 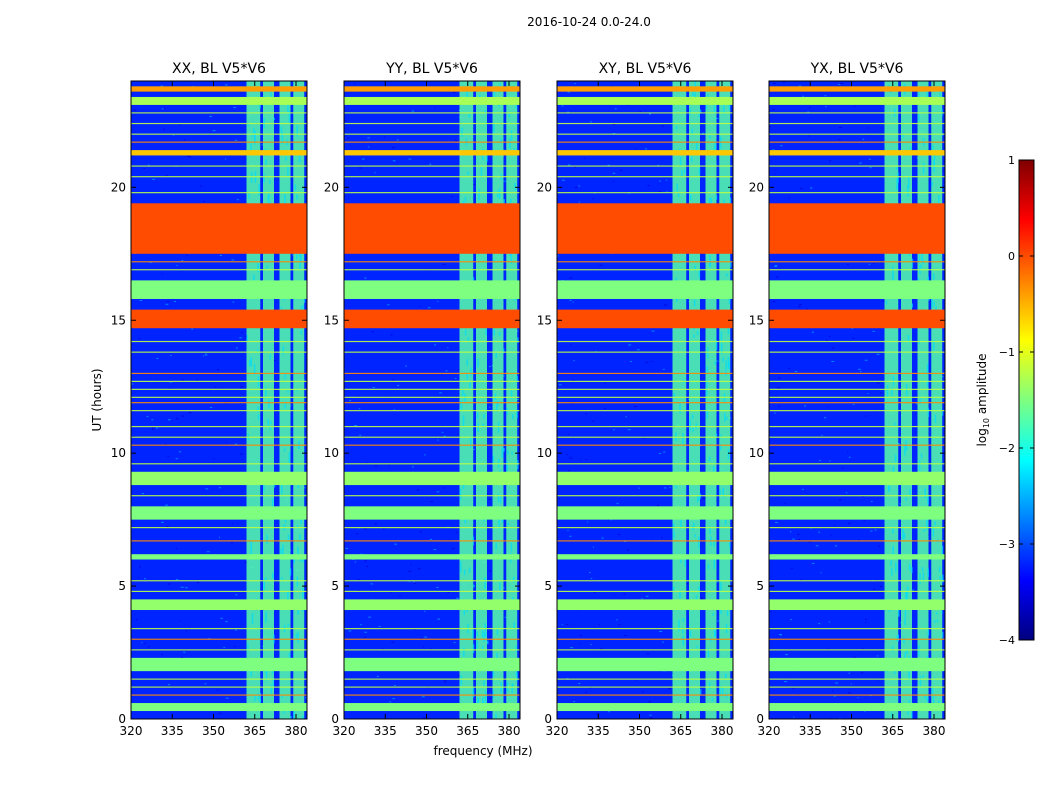 What do you see at coordinates (694, 400) in the screenshot?
I see `rfi-channel` at bounding box center [694, 400].